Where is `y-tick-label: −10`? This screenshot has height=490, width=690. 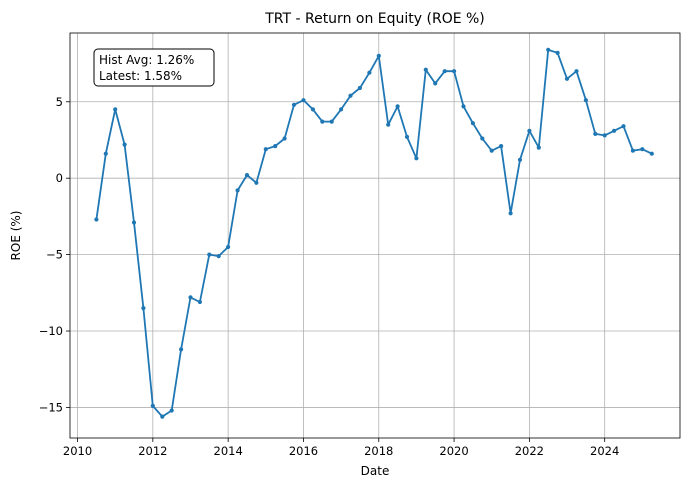
y-tick-label: −10 is located at coordinates (51, 331).